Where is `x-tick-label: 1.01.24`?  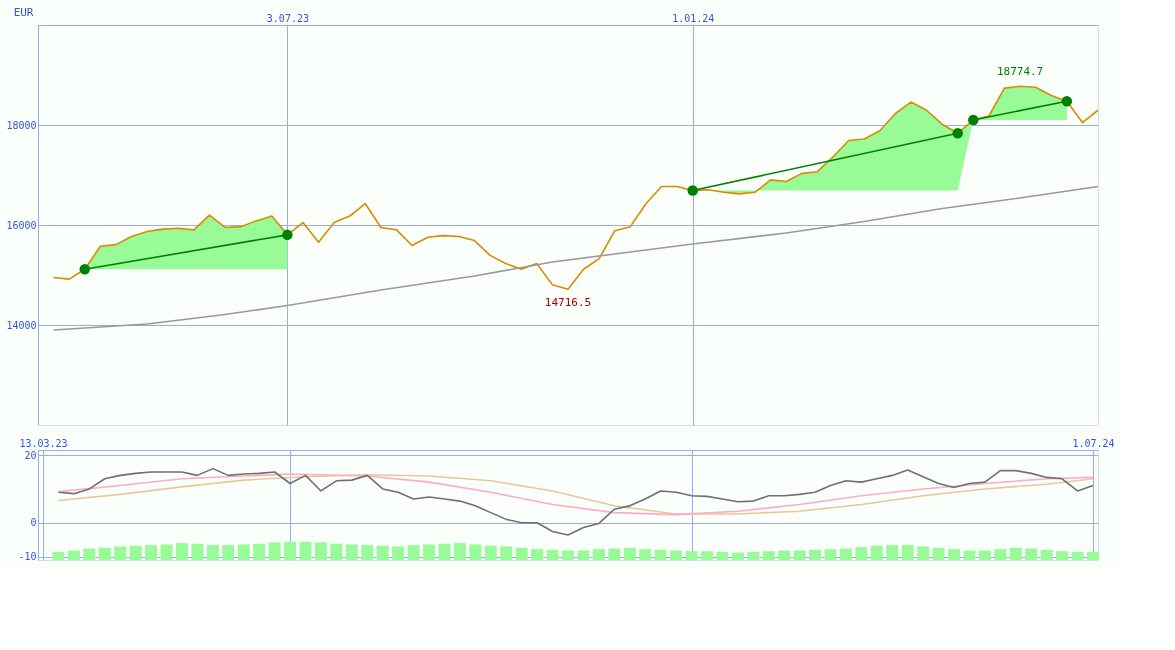 x-tick-label: 1.01.24 is located at coordinates (693, 18).